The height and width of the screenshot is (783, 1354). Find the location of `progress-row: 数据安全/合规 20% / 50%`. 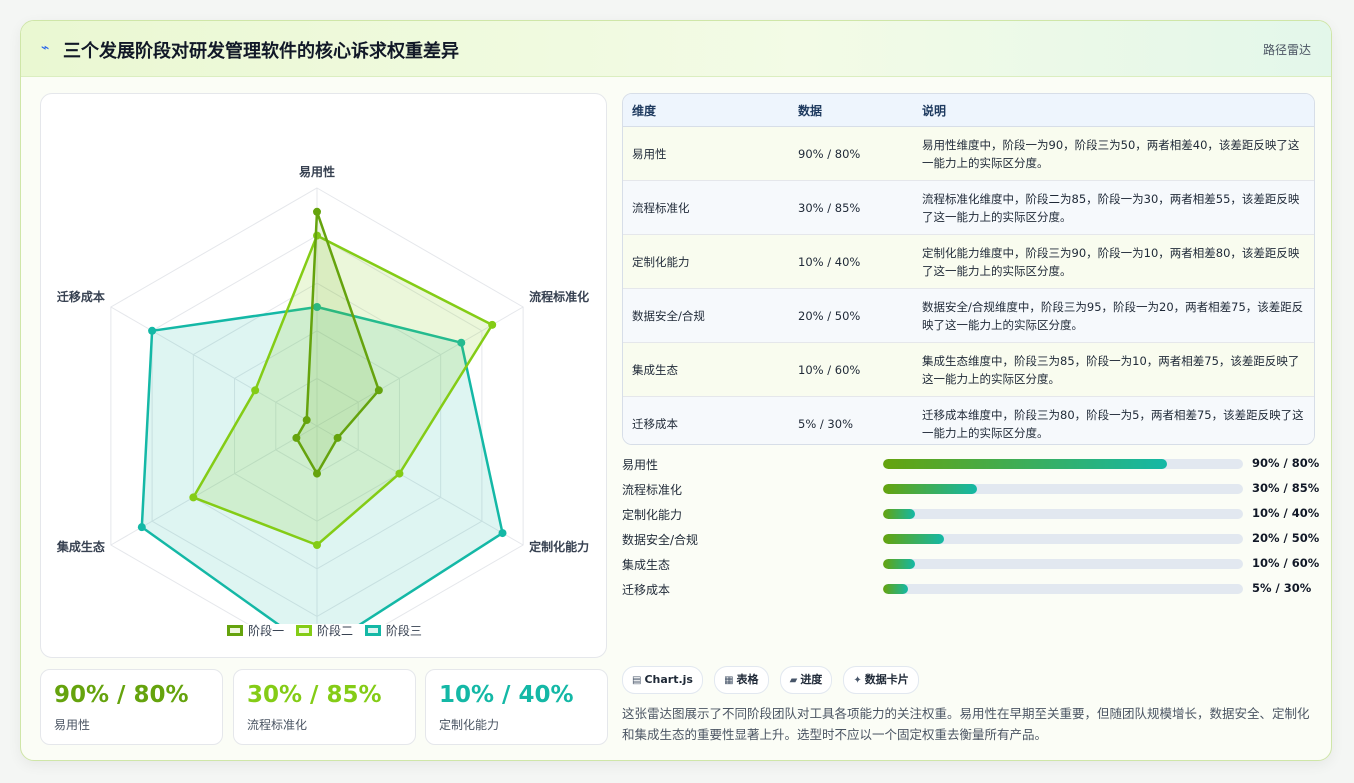

progress-row: 数据安全/合规 20% / 50% is located at coordinates (970, 539).